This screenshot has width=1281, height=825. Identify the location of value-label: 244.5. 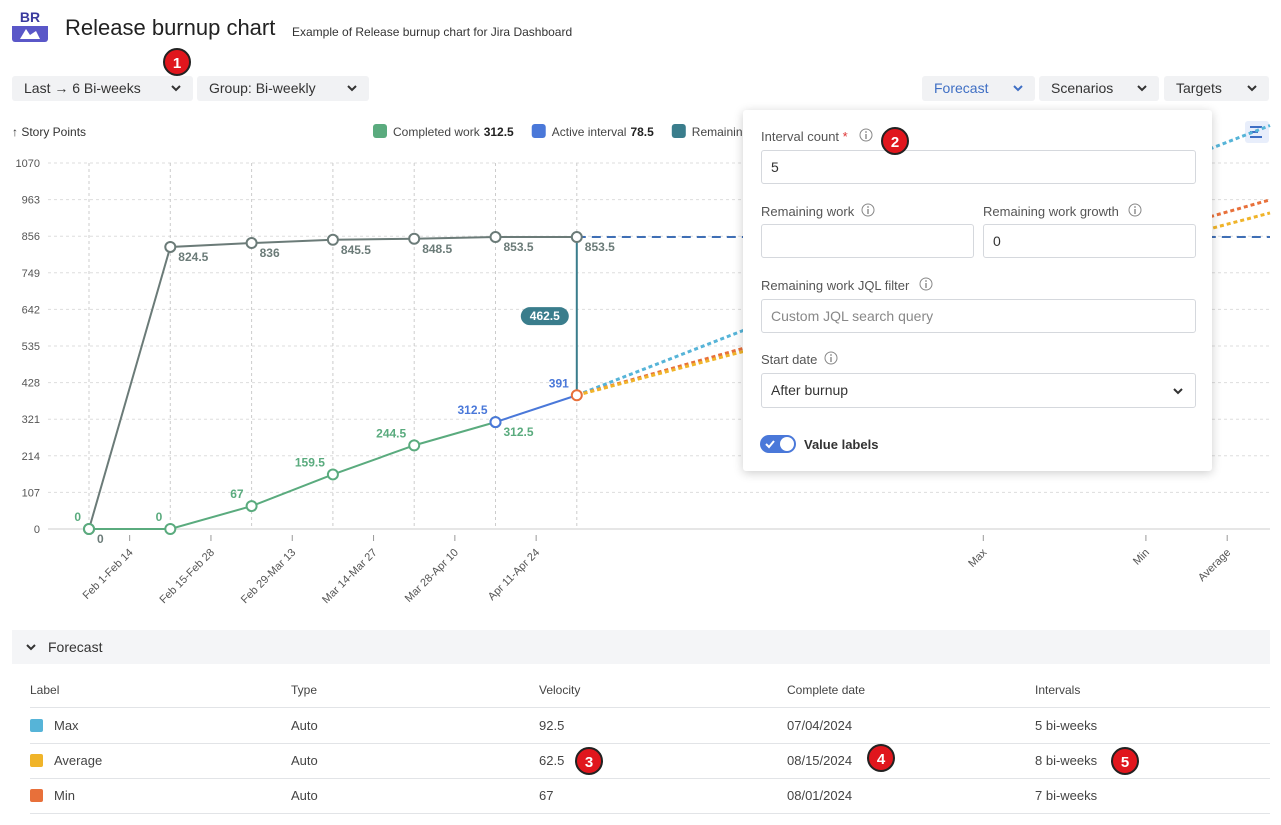
(391, 433).